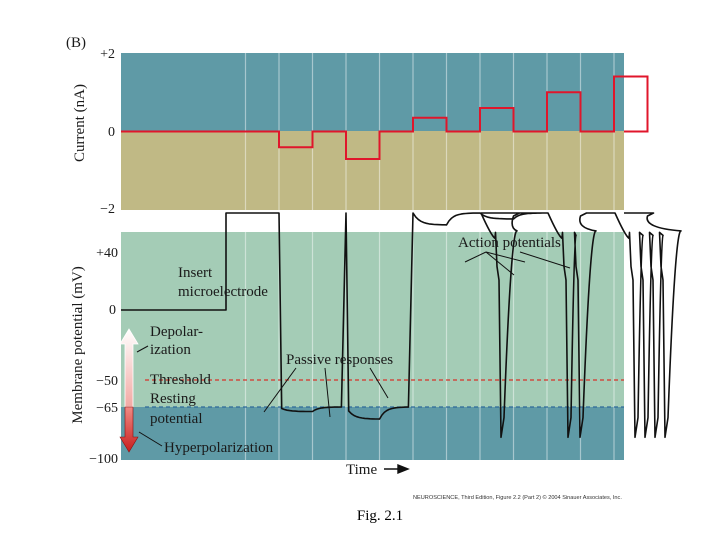 This screenshot has height=540, width=720. What do you see at coordinates (107, 408) in the screenshot?
I see `membrane-tick-neg65: −65` at bounding box center [107, 408].